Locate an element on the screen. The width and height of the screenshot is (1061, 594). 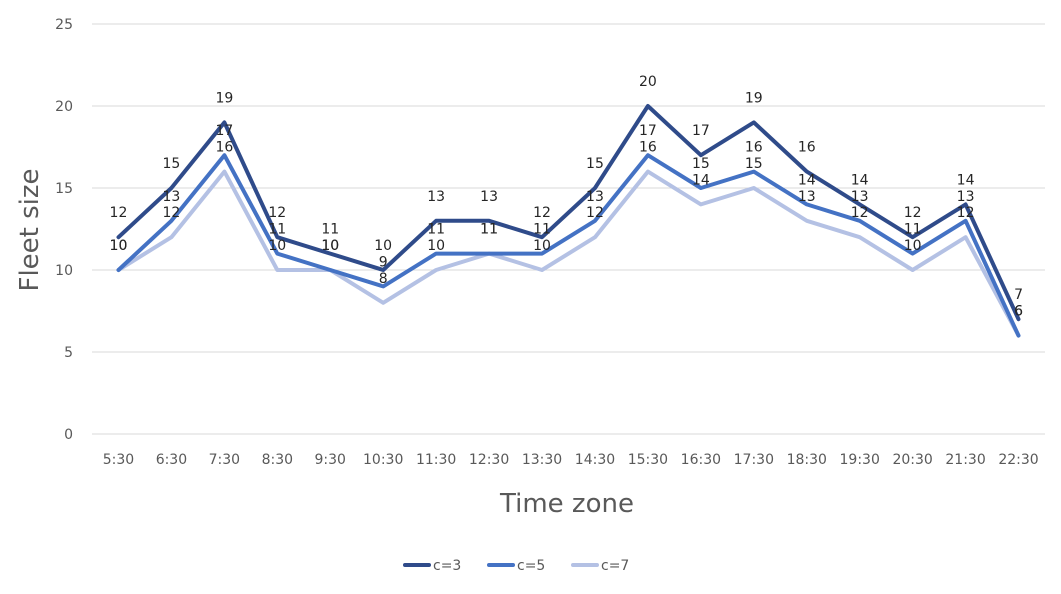
data-label: 6 is located at coordinates (1018, 312).